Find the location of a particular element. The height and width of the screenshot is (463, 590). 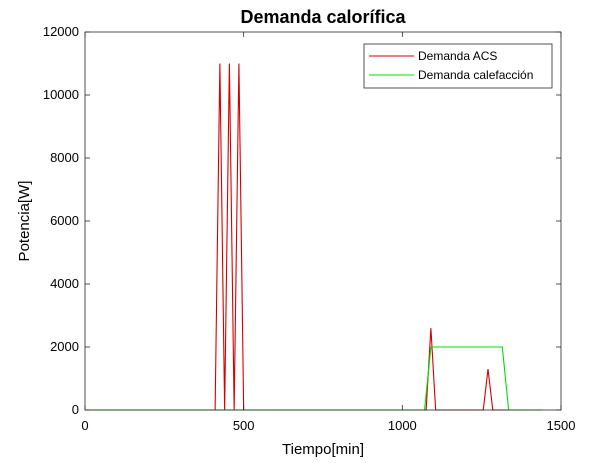

x-tick-label: 0 is located at coordinates (84, 425).